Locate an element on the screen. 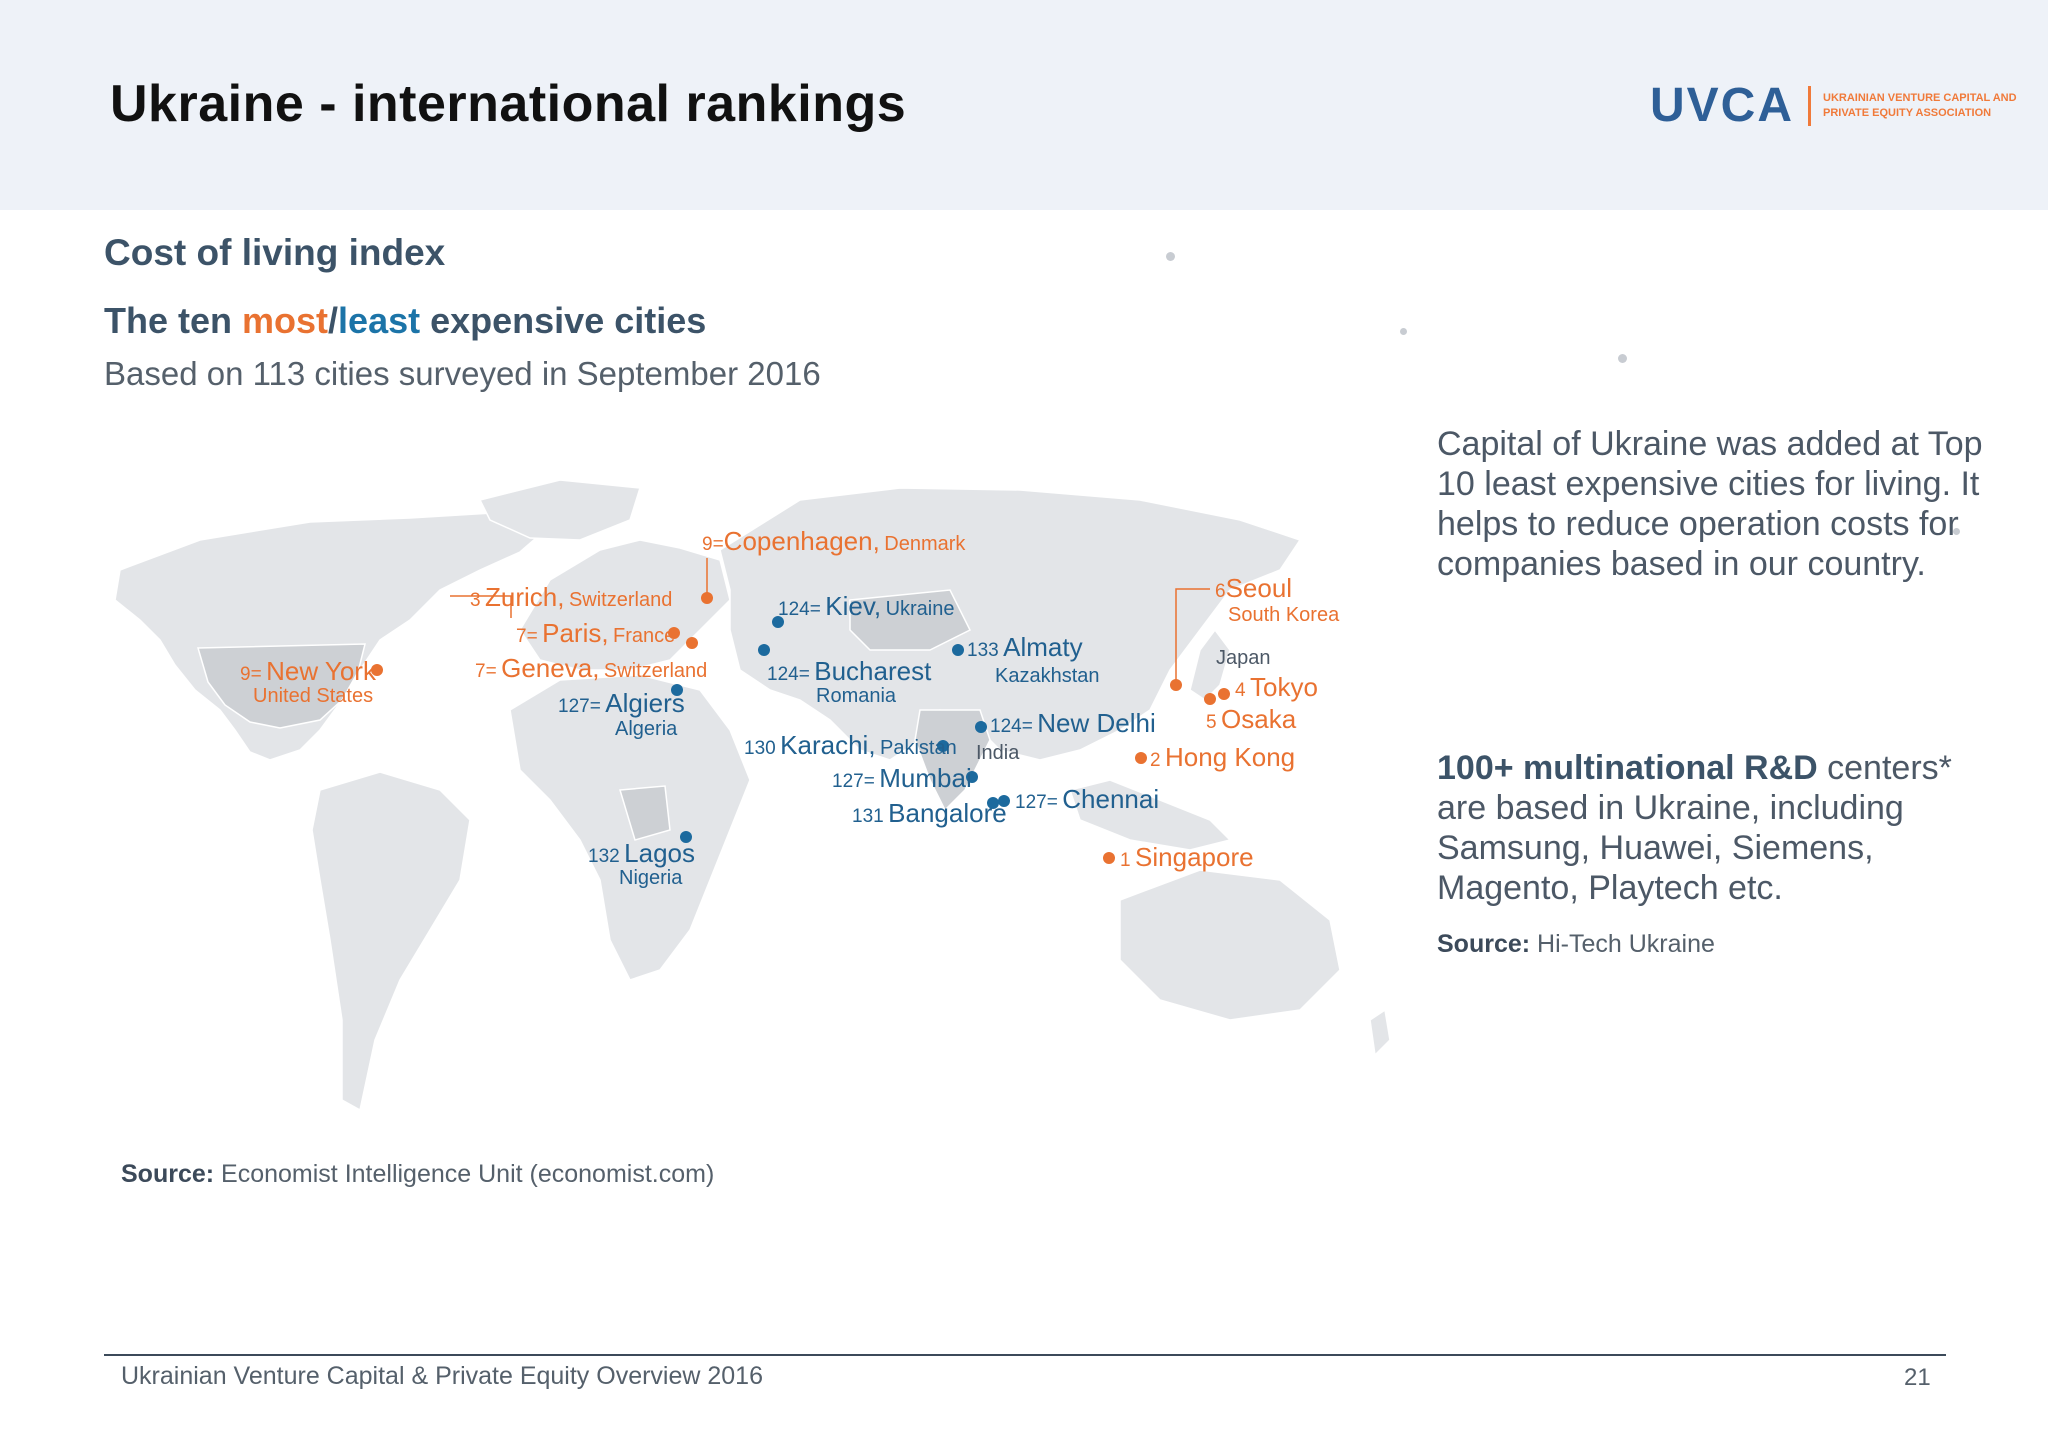  asia-shape is located at coordinates (1010, 624).